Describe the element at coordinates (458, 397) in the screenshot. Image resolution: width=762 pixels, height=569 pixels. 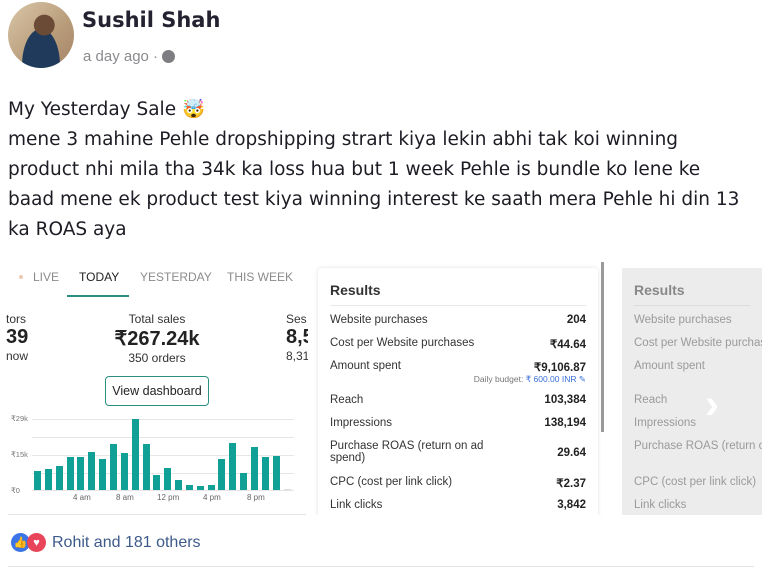
I see `results-row: Reach 103,384` at that location.